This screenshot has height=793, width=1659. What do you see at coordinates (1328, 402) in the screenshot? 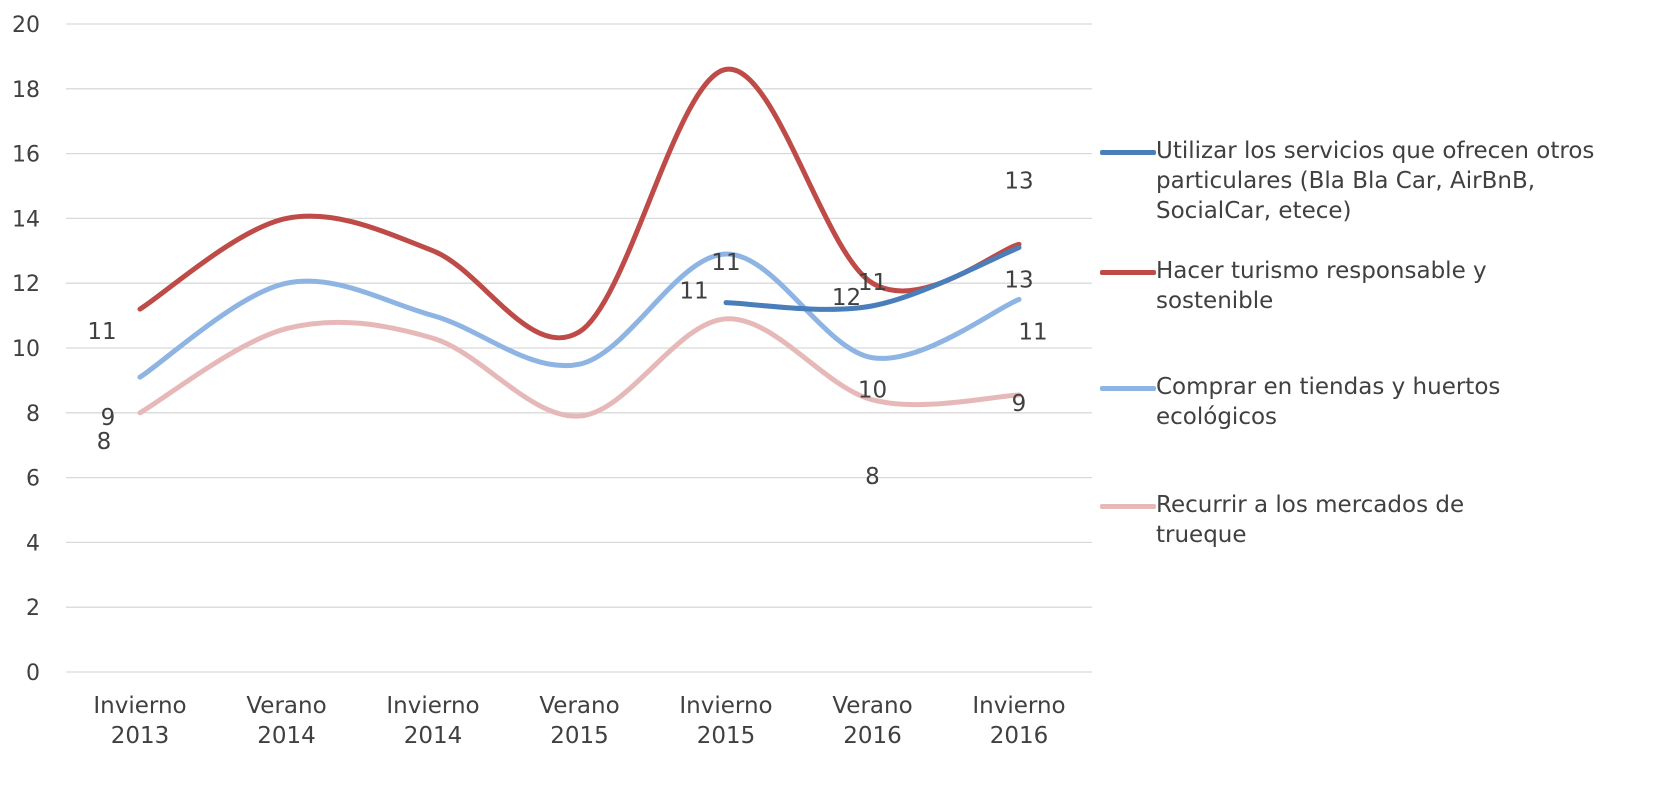
I see `legend-label: Comprar en tiendas y huertos ecológicos` at bounding box center [1328, 402].